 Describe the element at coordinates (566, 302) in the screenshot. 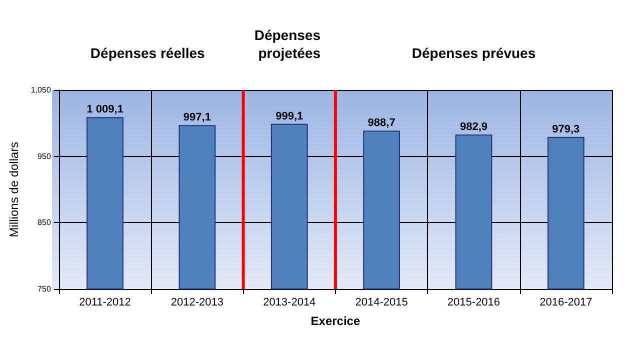

I see `x-tick-label: 2016-2017` at that location.